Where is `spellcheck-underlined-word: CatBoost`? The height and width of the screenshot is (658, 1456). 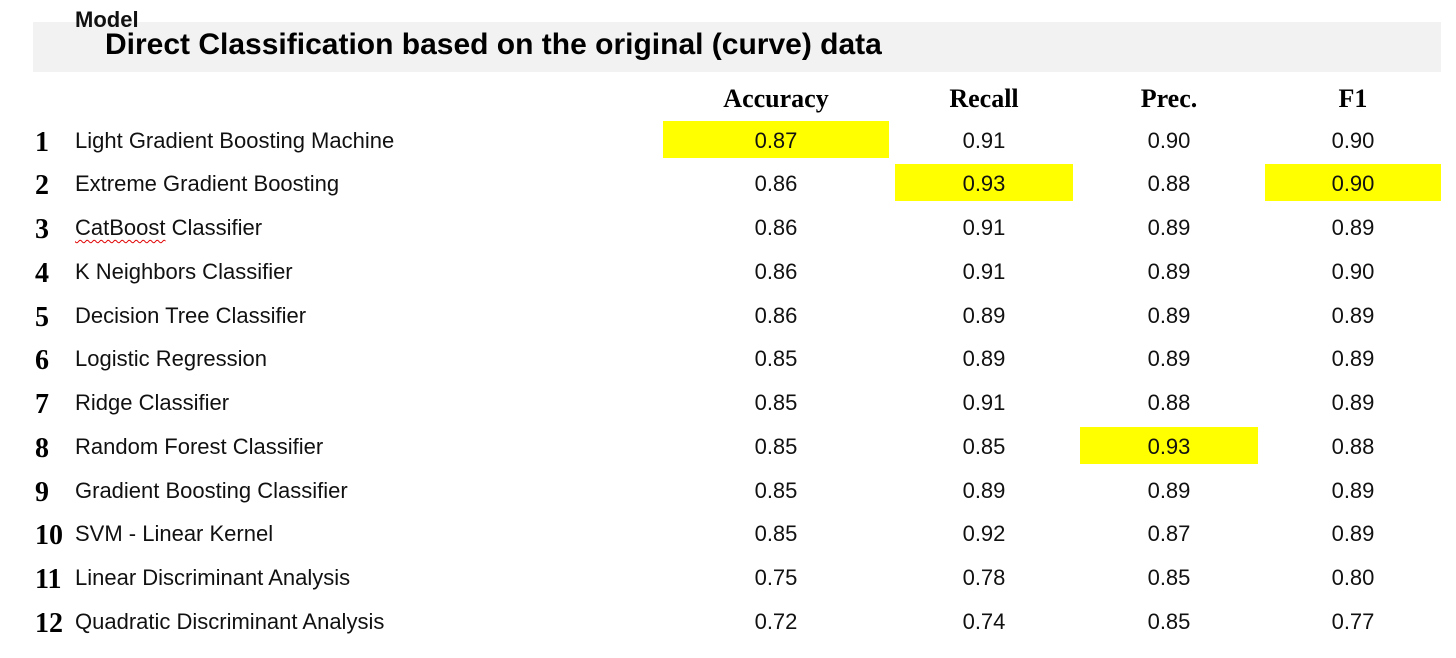 spellcheck-underlined-word: CatBoost is located at coordinates (120, 227).